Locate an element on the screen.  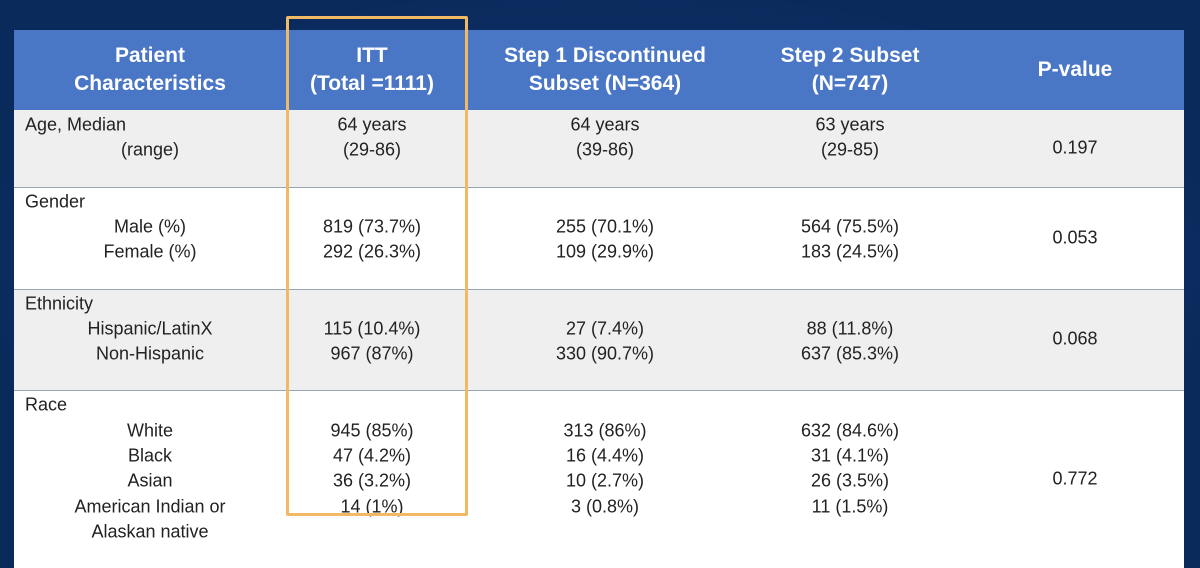
cell: 313 (86%) is located at coordinates (605, 430).